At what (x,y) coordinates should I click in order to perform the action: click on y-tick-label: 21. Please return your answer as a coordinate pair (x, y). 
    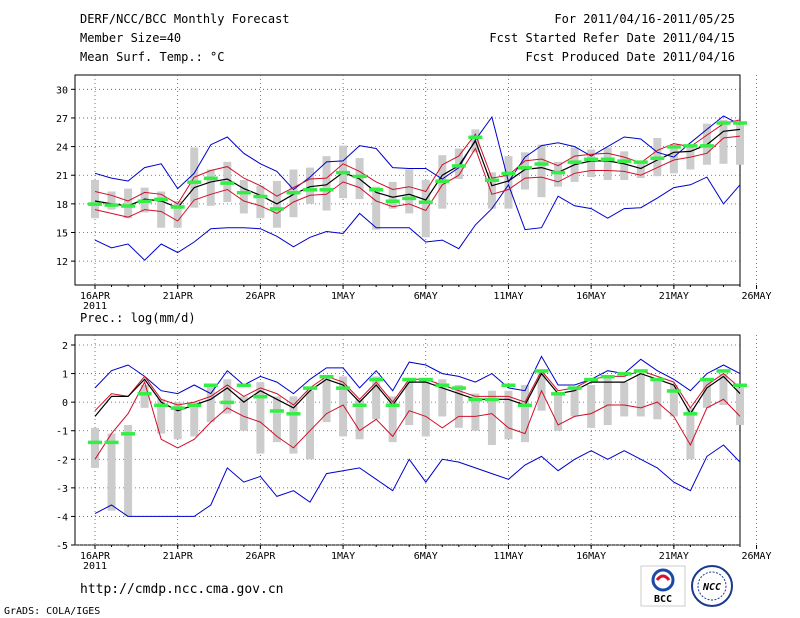
    Looking at the image, I should click on (62, 176).